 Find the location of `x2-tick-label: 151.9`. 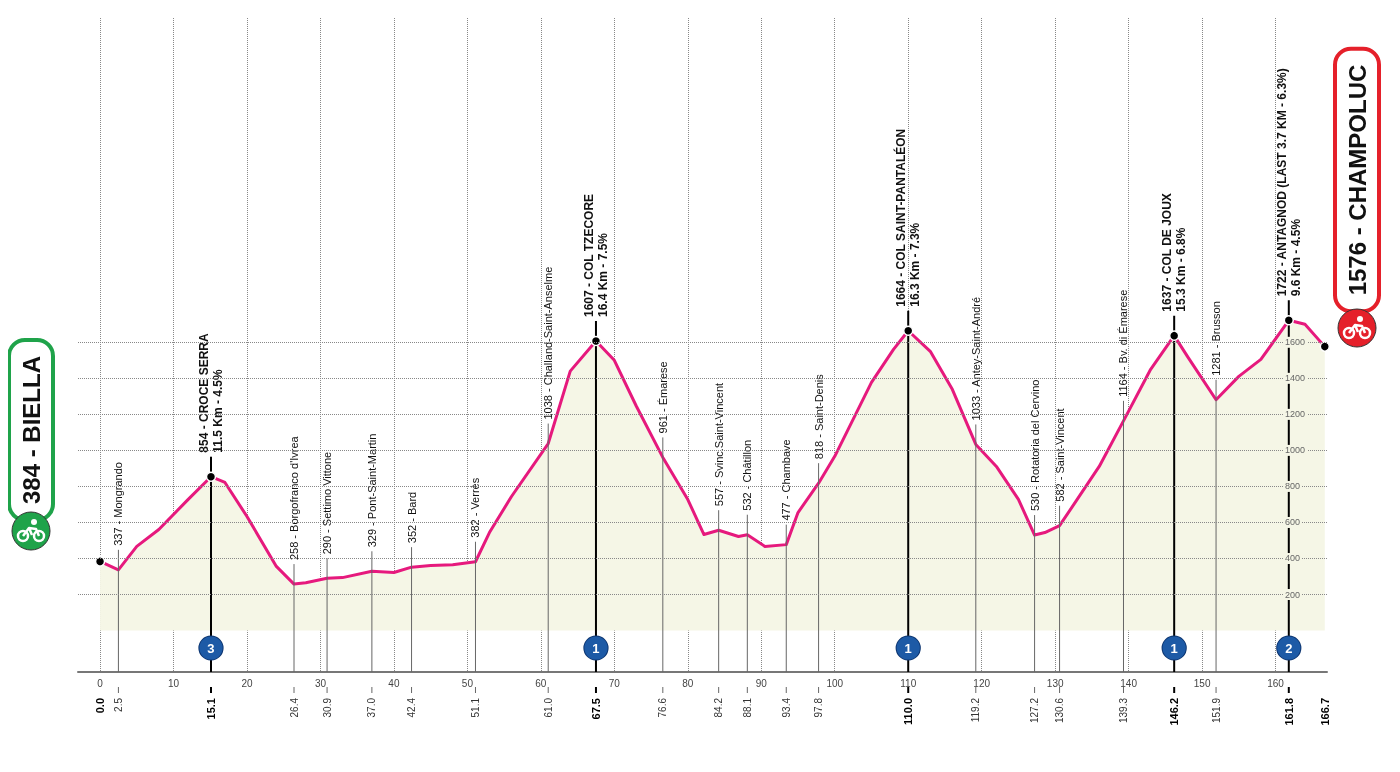

x2-tick-label: 151.9 is located at coordinates (1216, 710).